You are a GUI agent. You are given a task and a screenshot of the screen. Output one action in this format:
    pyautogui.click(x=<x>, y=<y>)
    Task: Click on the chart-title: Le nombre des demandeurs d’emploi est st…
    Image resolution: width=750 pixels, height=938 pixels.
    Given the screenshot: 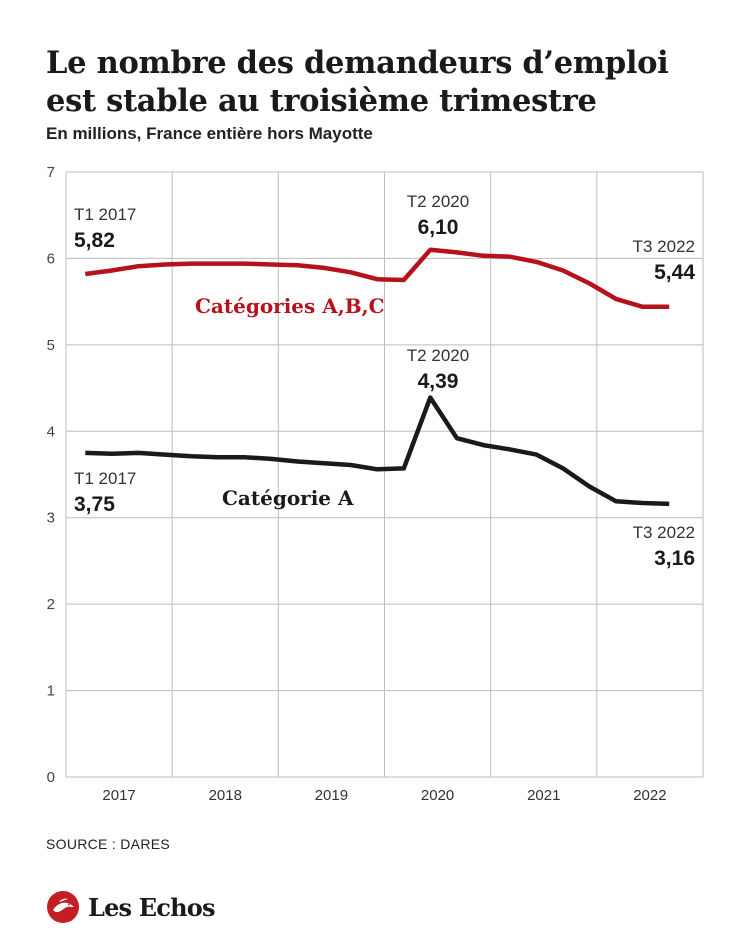 What is the action you would take?
    pyautogui.click(x=386, y=82)
    